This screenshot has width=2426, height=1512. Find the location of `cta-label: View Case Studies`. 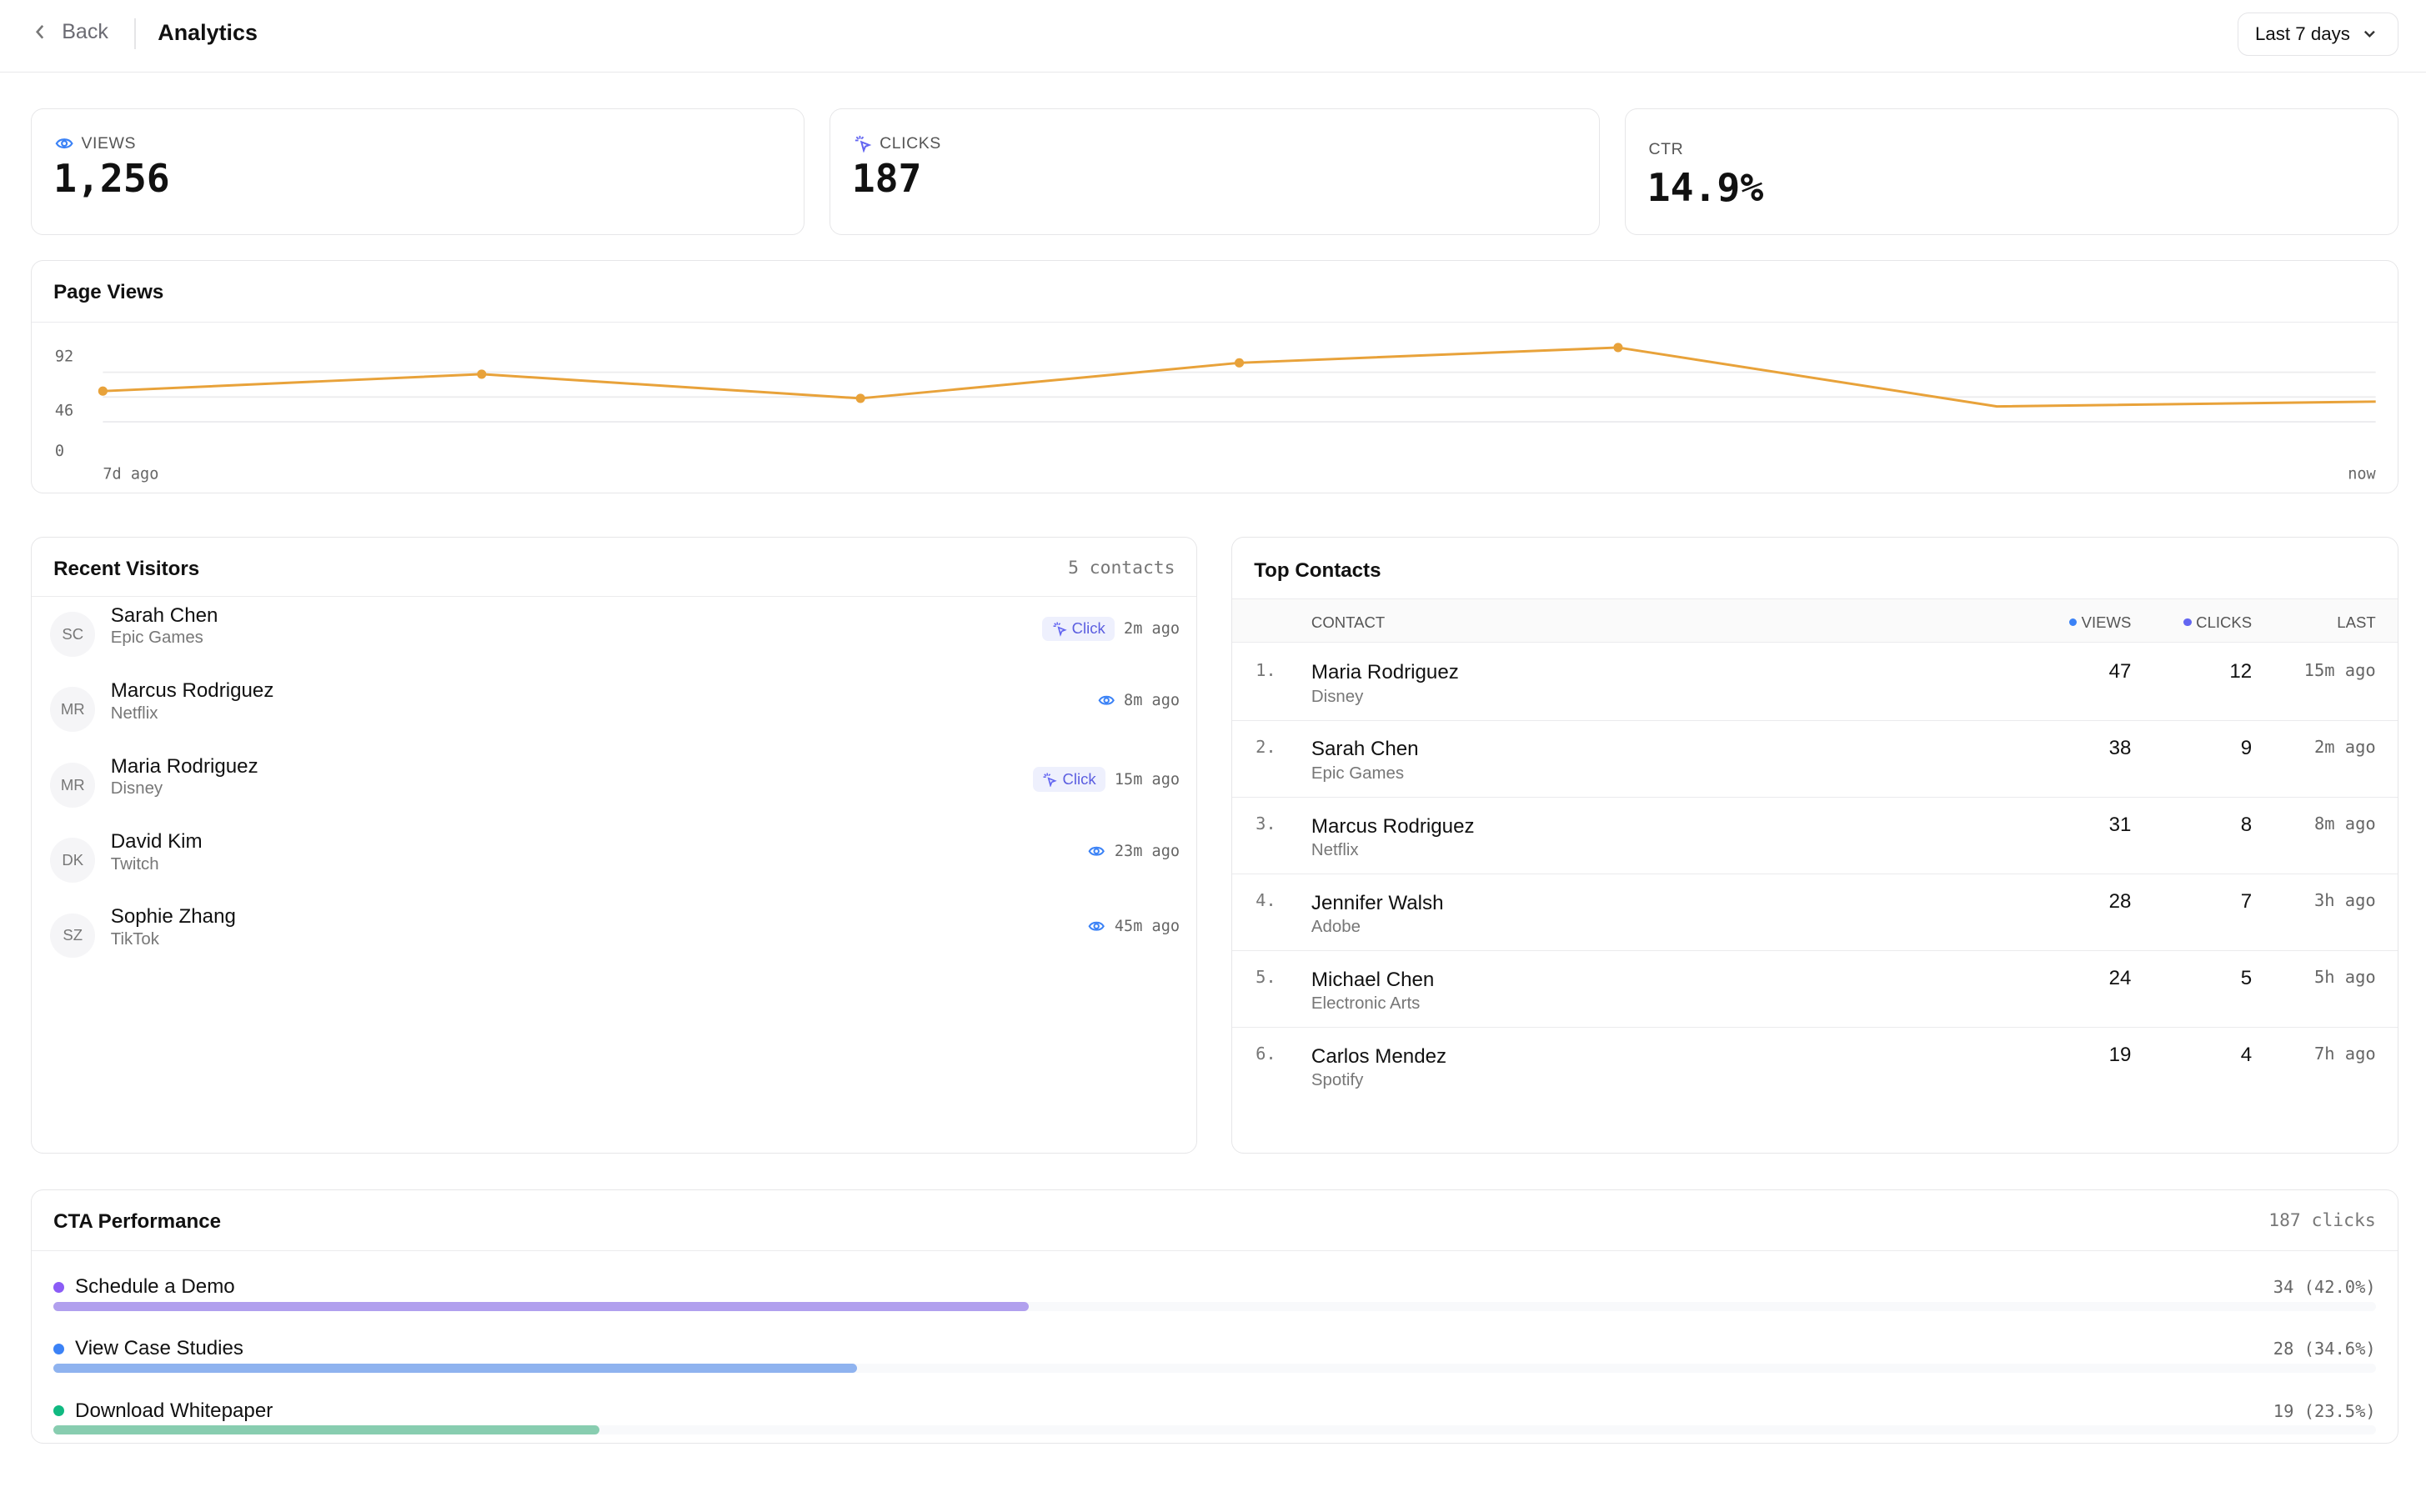

cta-label: View Case Studies is located at coordinates (148, 1348).